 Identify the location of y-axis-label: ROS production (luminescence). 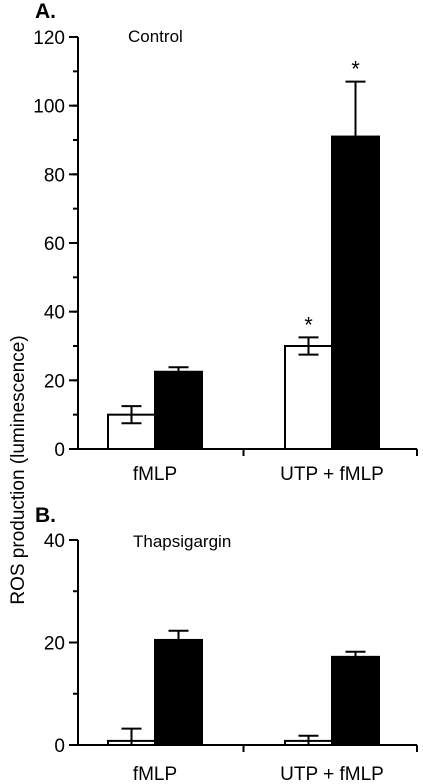
(18, 469).